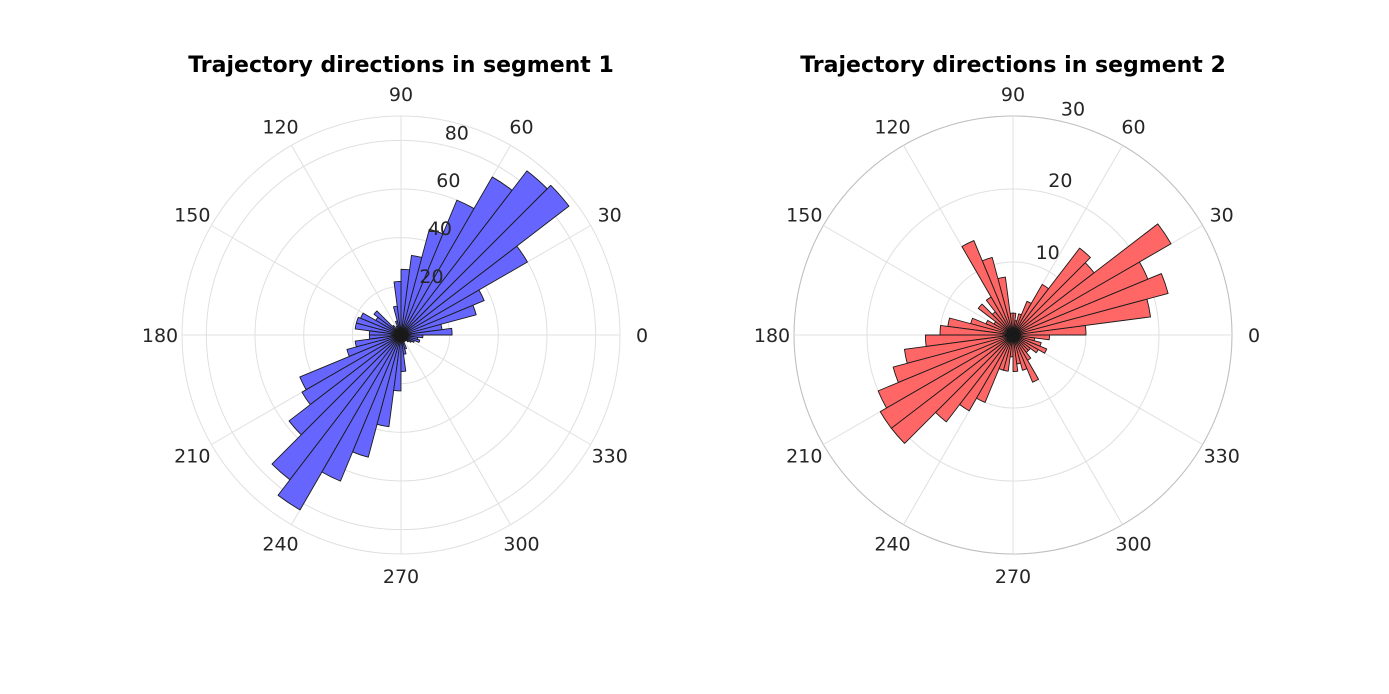 Image resolution: width=1389 pixels, height=694 pixels. I want to click on r-tick-label: 60, so click(448, 181).